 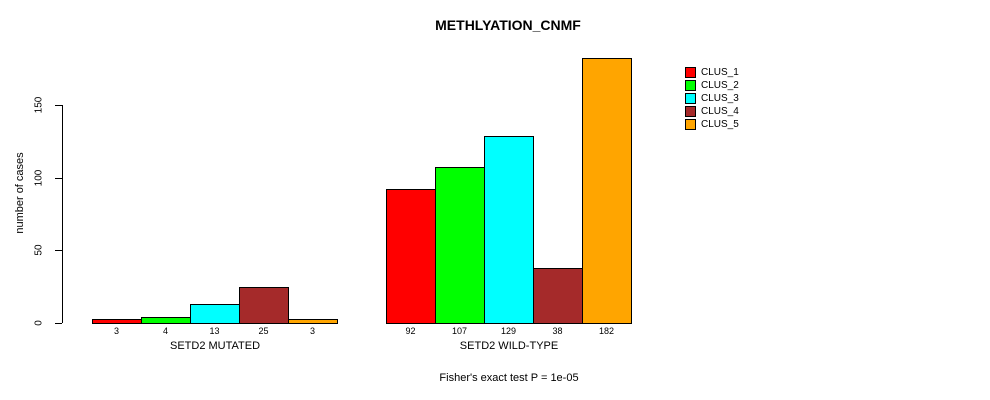 I want to click on bar-value-label: 13, so click(x=214, y=331).